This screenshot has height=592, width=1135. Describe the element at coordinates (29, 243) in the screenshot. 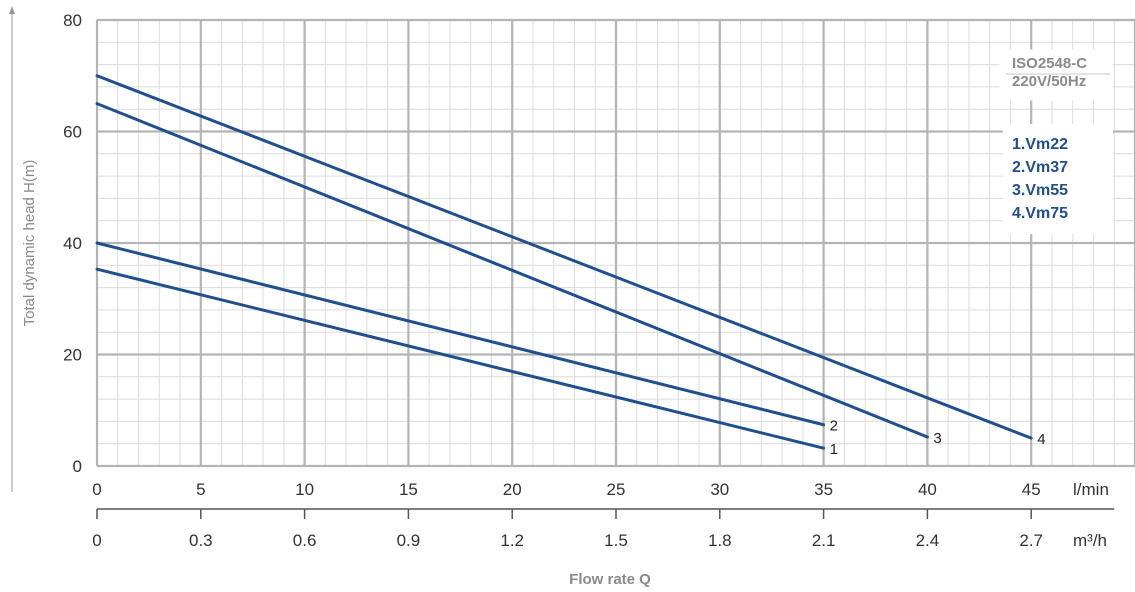

I see `y-axis-title: Total dynamic head H(m)` at that location.